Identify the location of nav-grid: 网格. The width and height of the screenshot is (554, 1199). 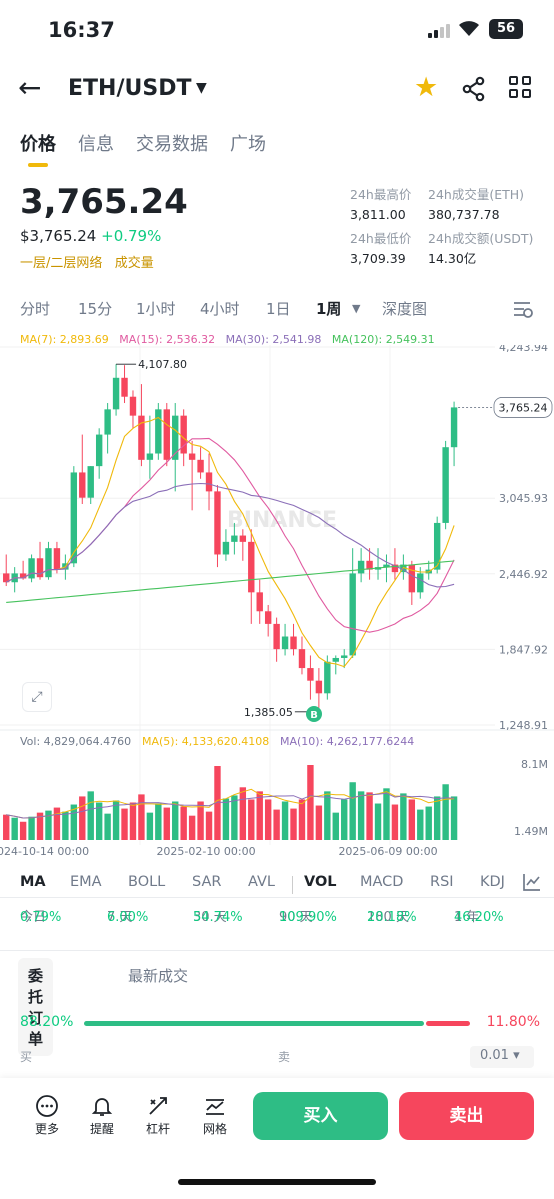
(215, 1115).